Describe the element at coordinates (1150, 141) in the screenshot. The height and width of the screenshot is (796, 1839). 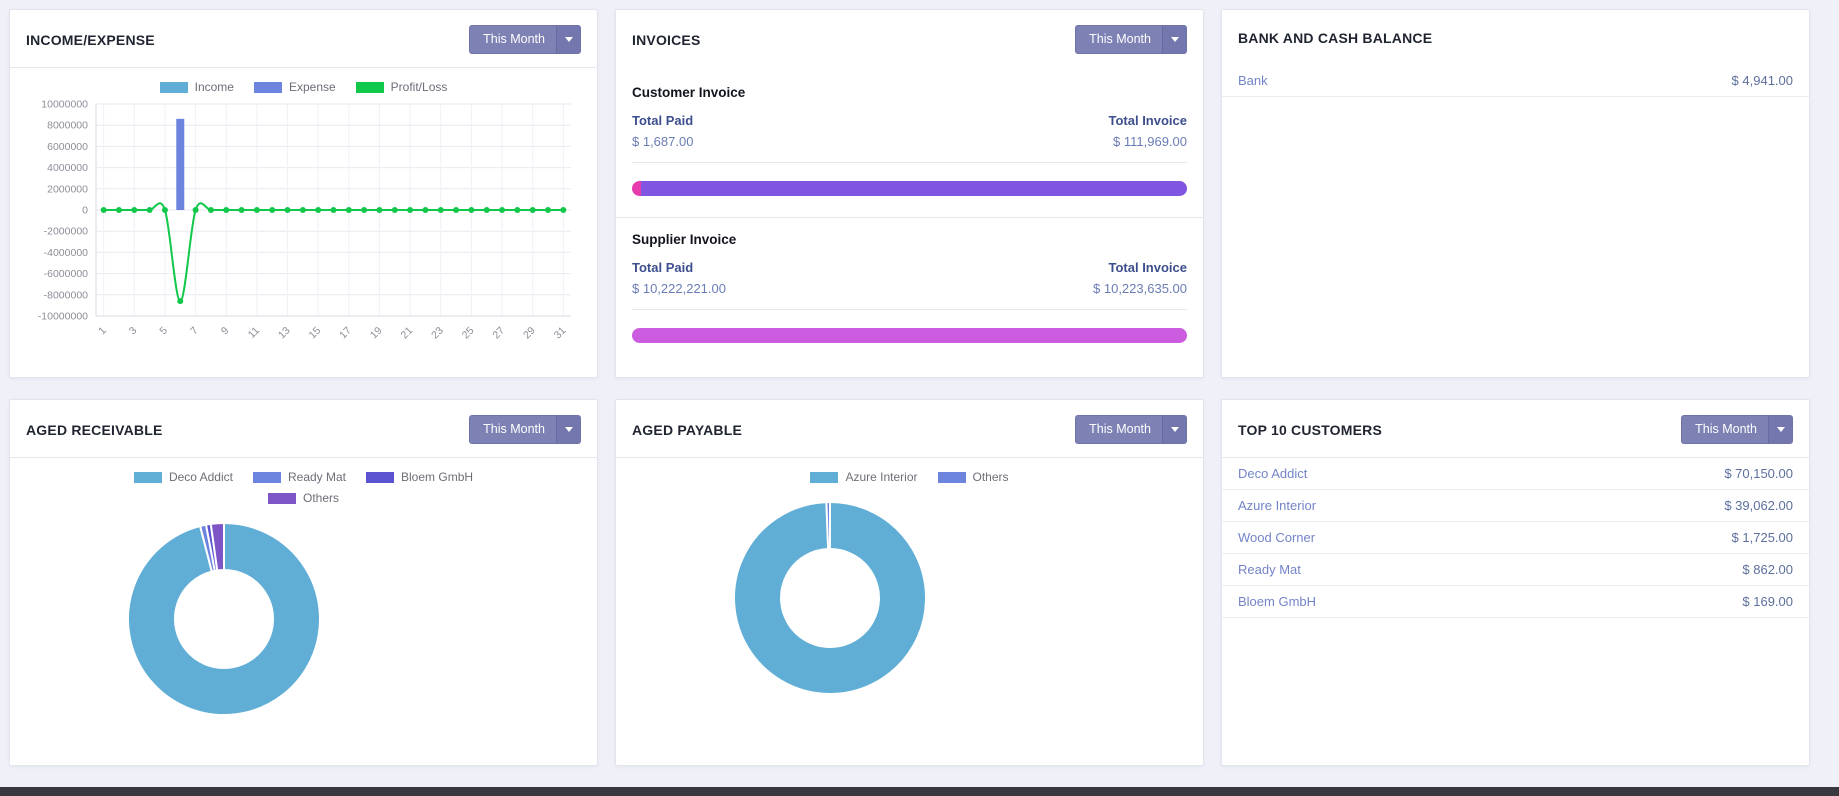
I see `customer-total-invoice-value: $ 111,969.00` at that location.